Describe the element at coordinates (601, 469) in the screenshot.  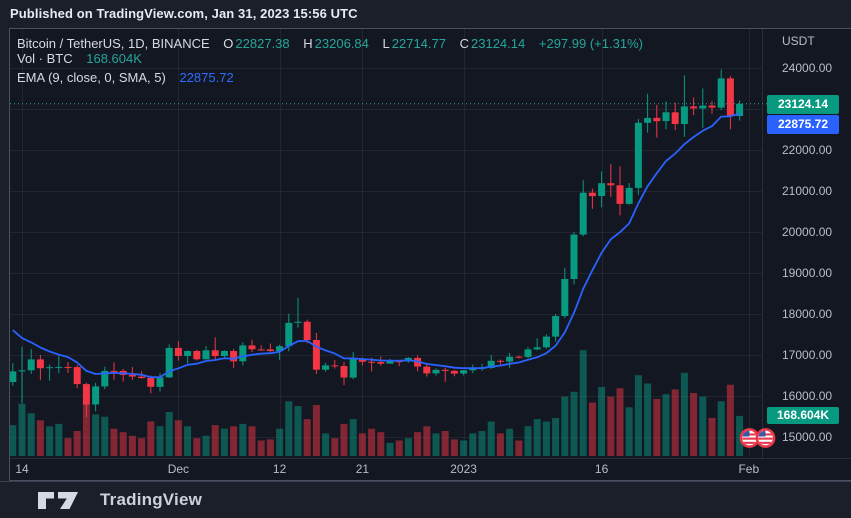
I see `time-axis-label: 16` at that location.